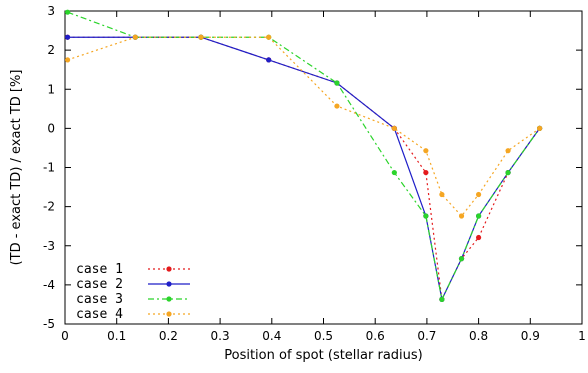 The image size is (588, 373). Describe the element at coordinates (582, 336) in the screenshot. I see `x-tick-label: 1` at that location.